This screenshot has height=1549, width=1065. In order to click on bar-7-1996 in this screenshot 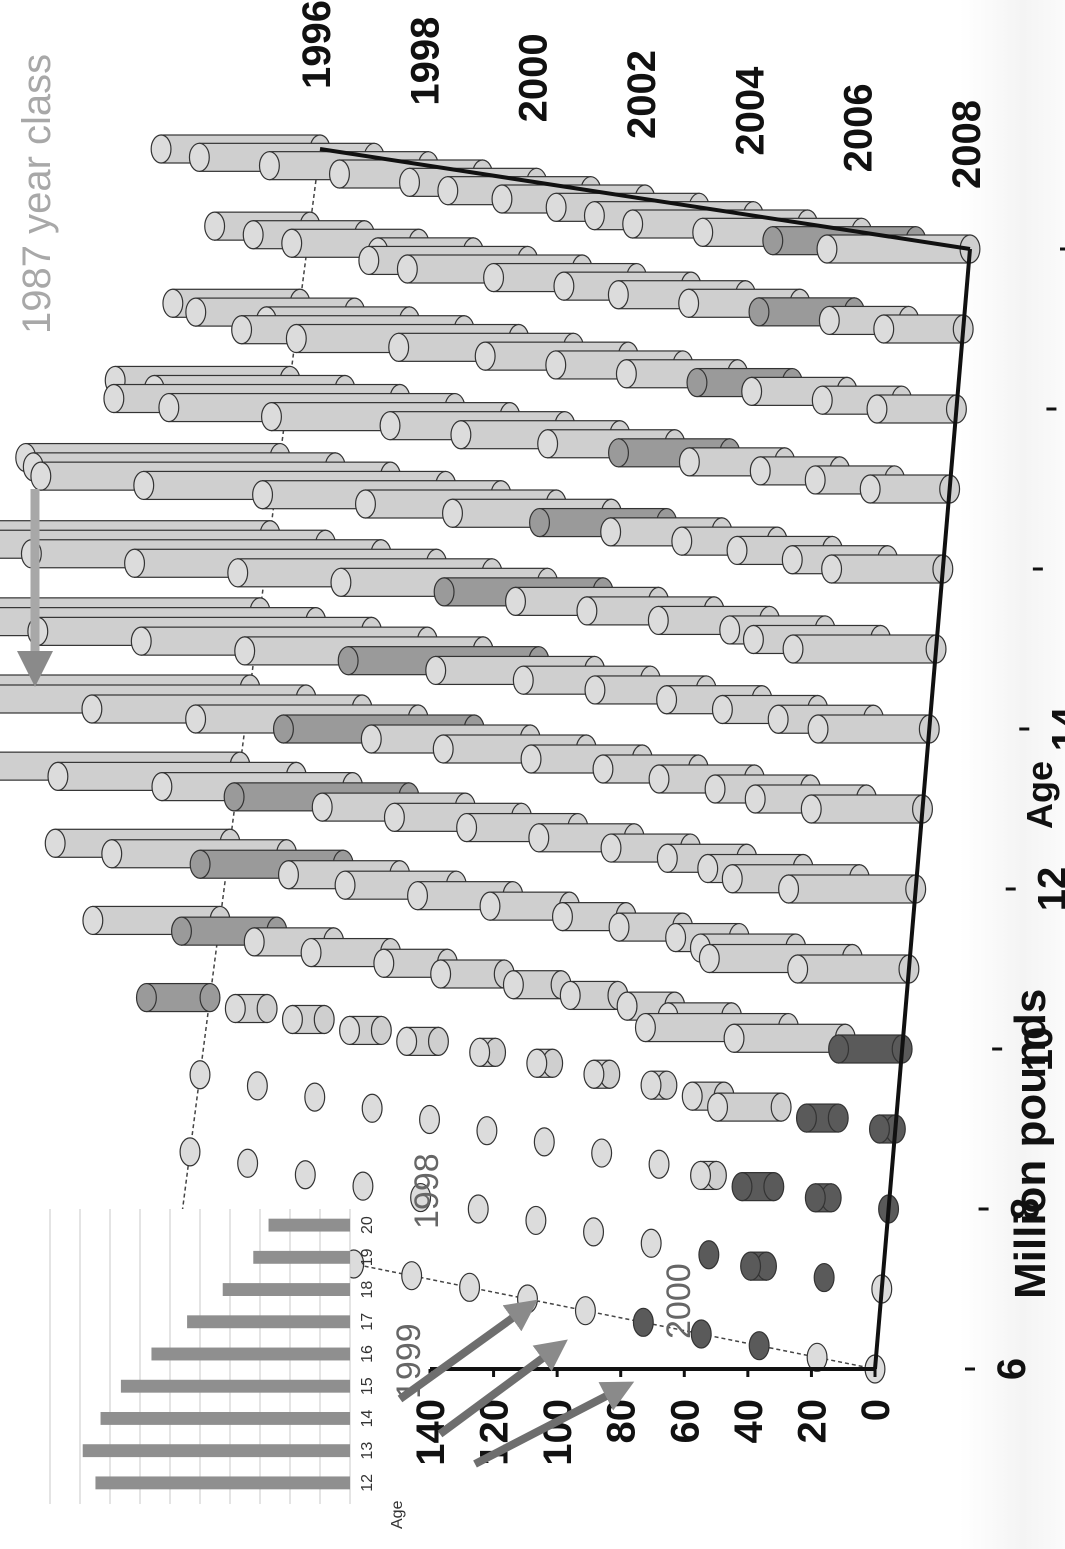, I will do `click(190, 1152)`.